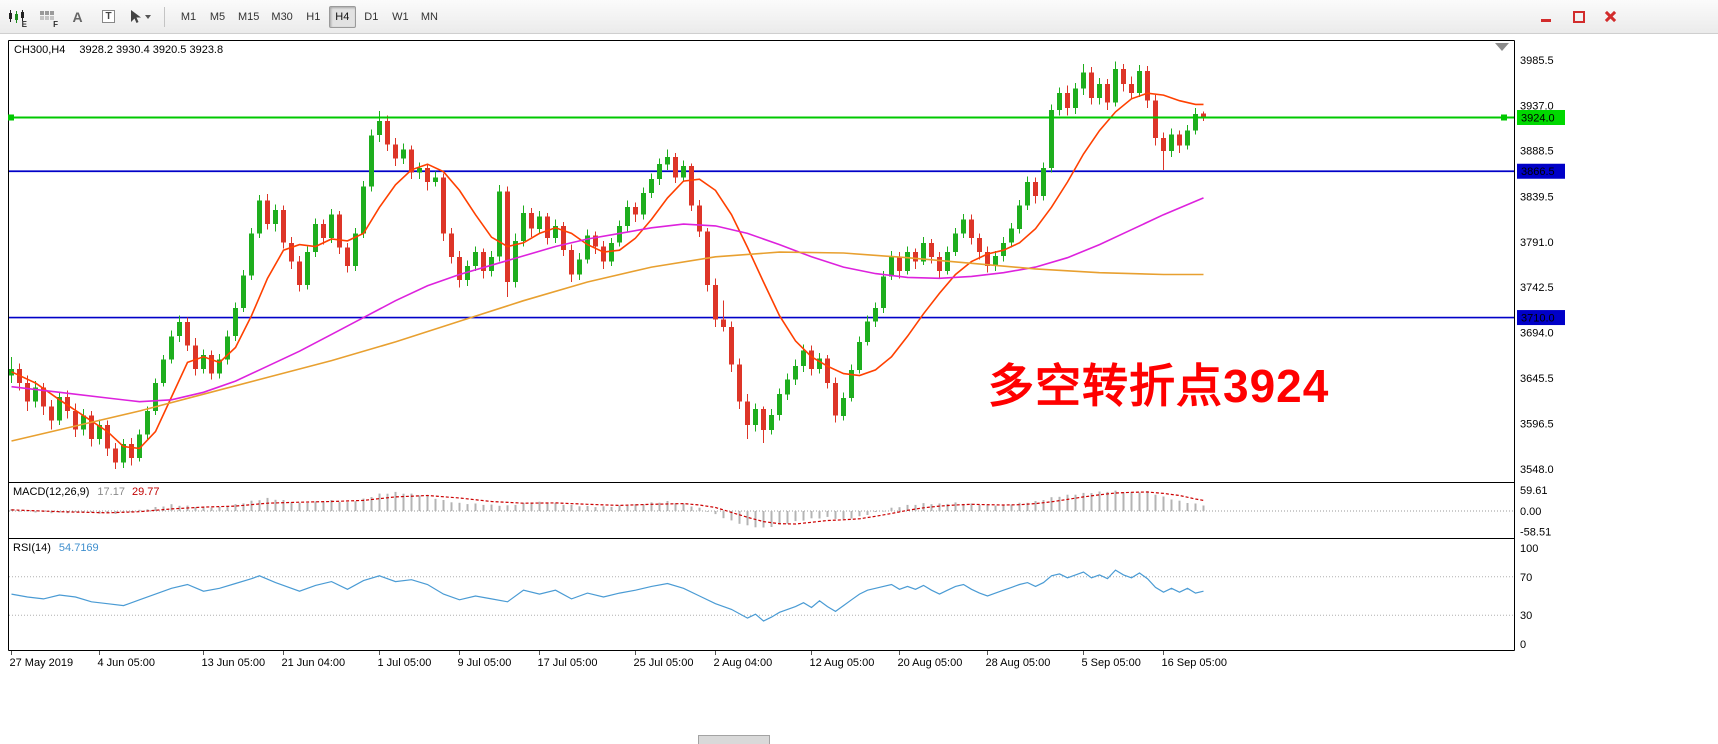  I want to click on line-handle-right, so click(1504, 117).